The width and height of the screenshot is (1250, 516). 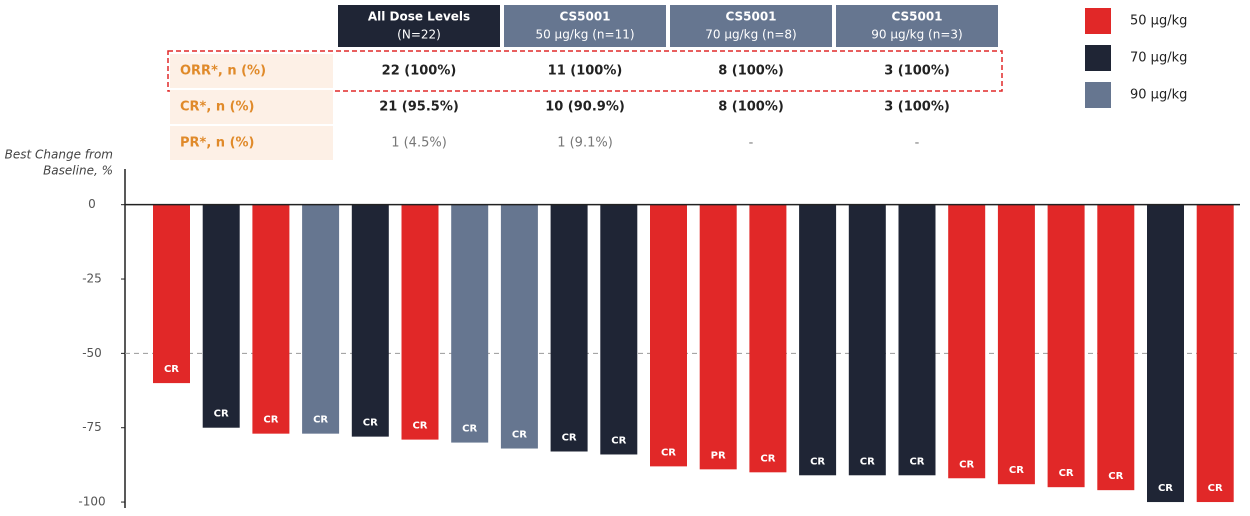 I want to click on y-tick-label: -100, so click(x=91, y=502).